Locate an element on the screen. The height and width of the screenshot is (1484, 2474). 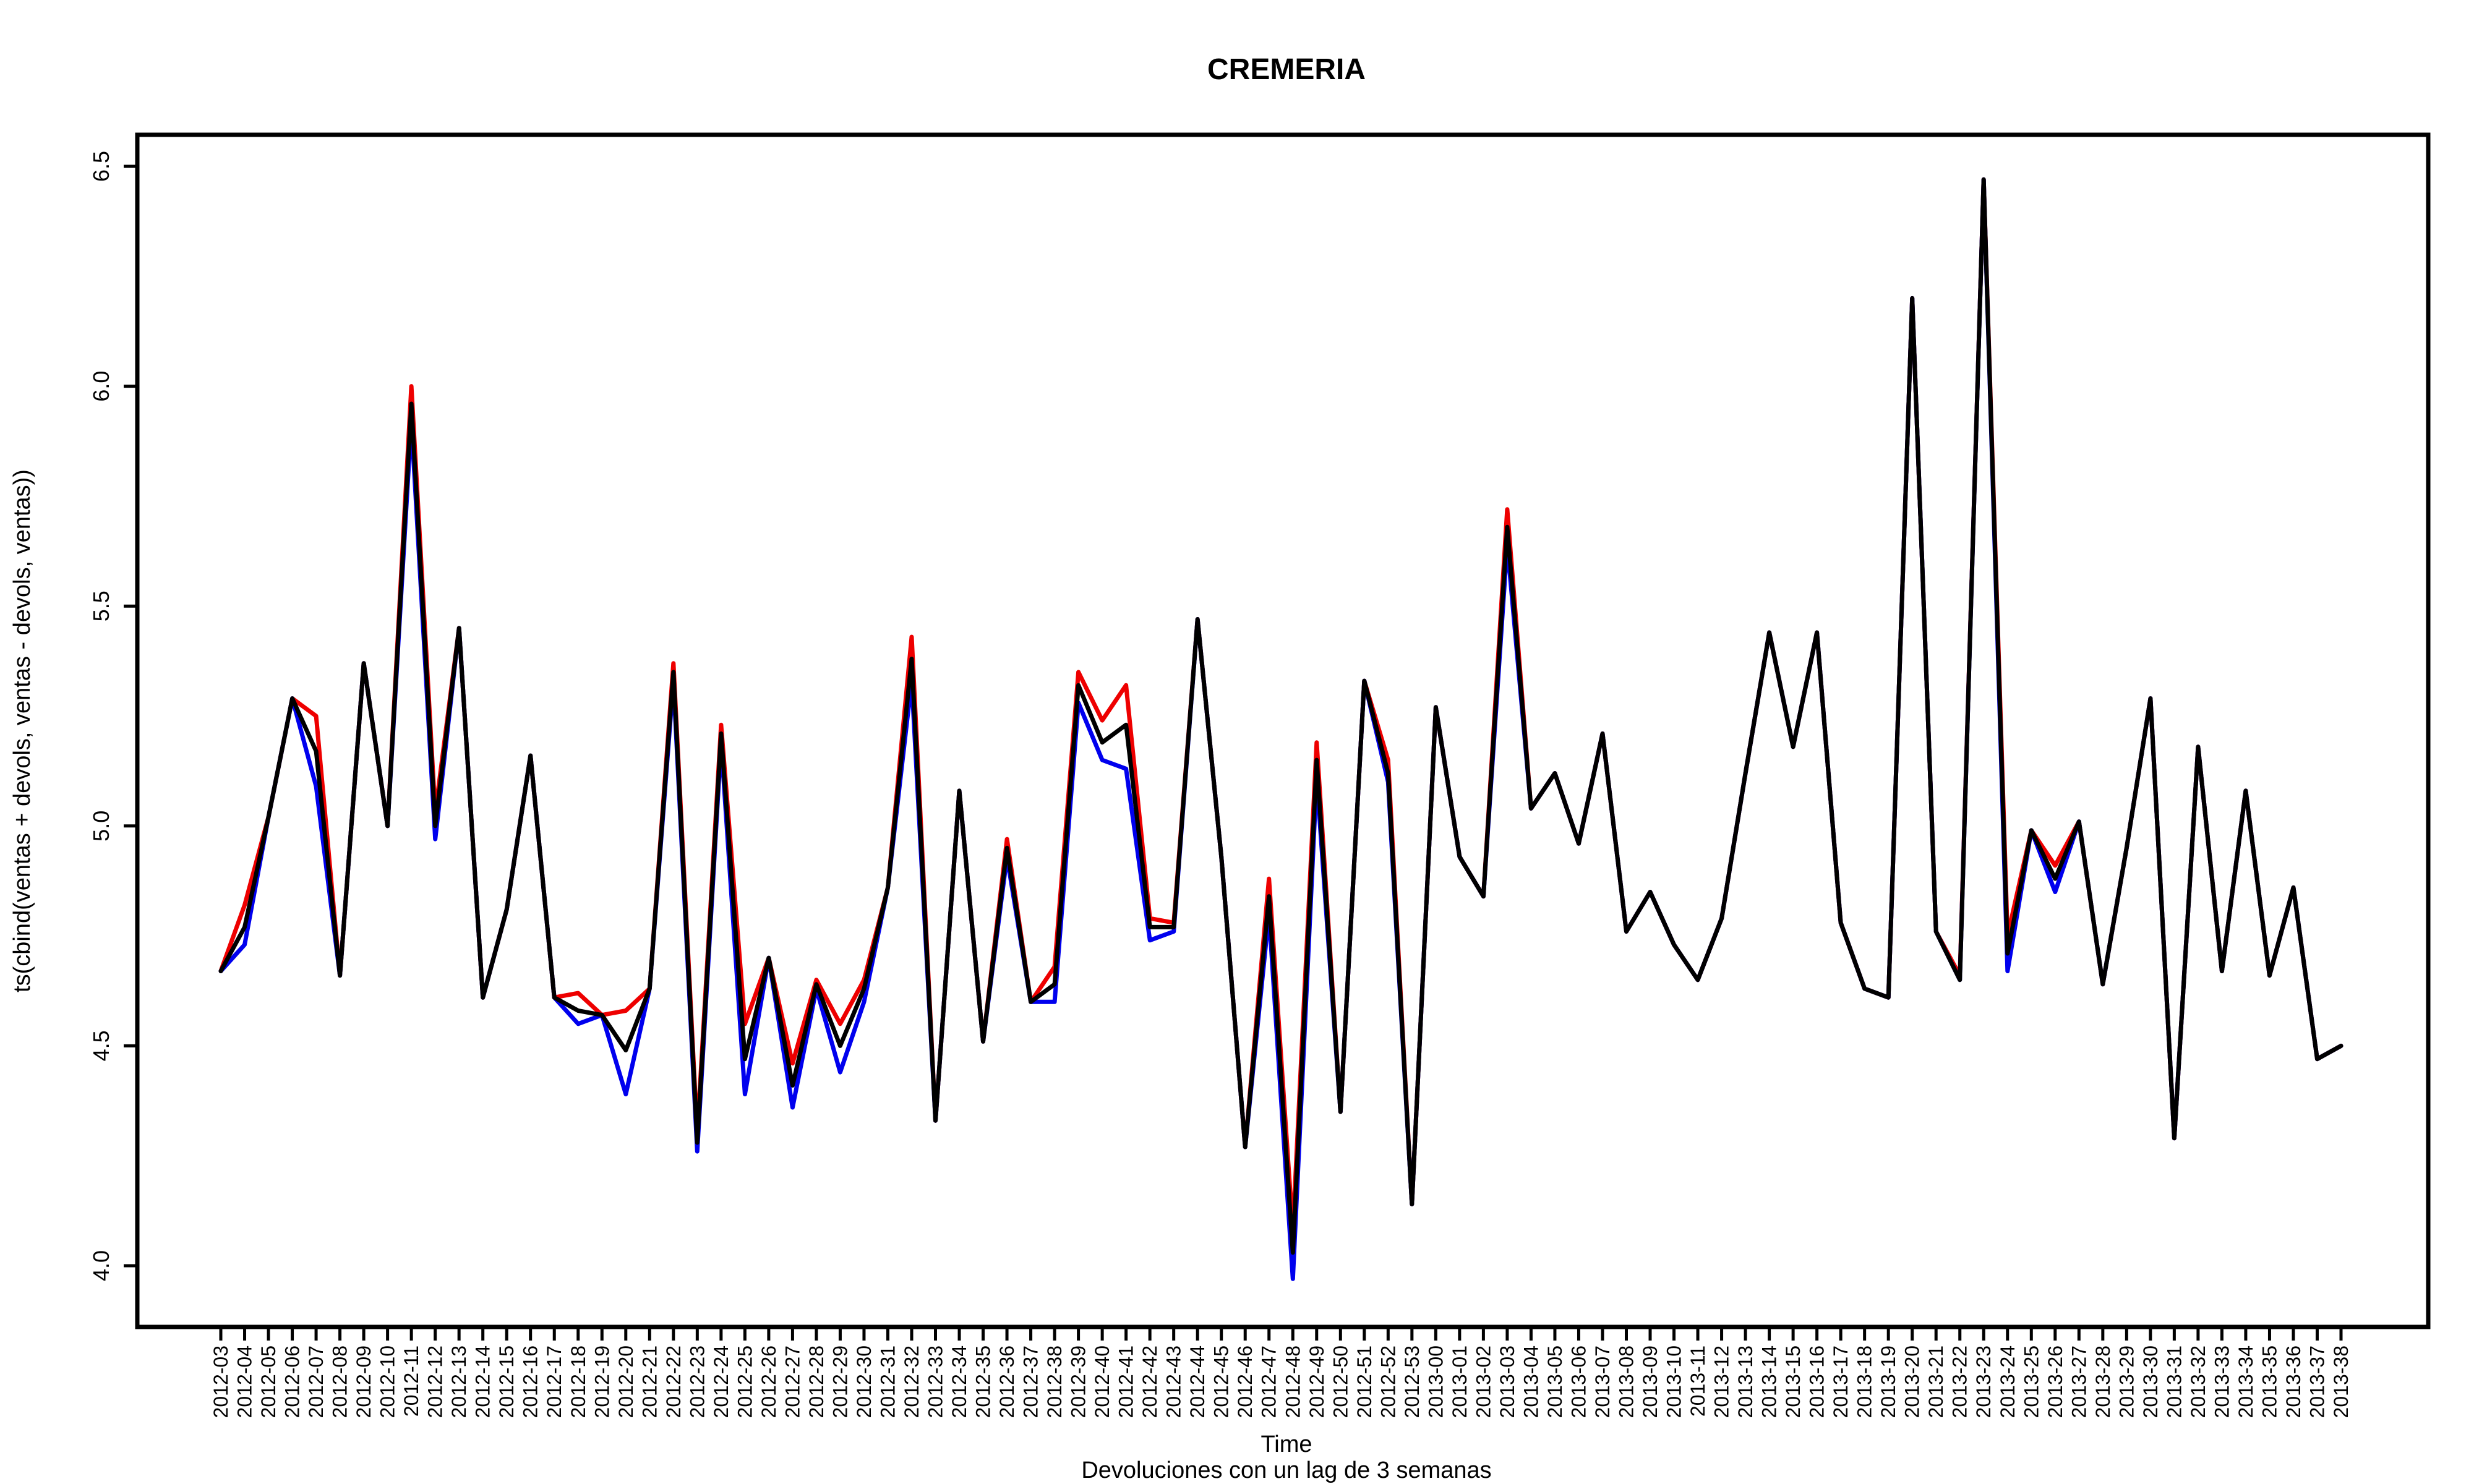
x-tick-label: 2013-13 is located at coordinates (1745, 1381).